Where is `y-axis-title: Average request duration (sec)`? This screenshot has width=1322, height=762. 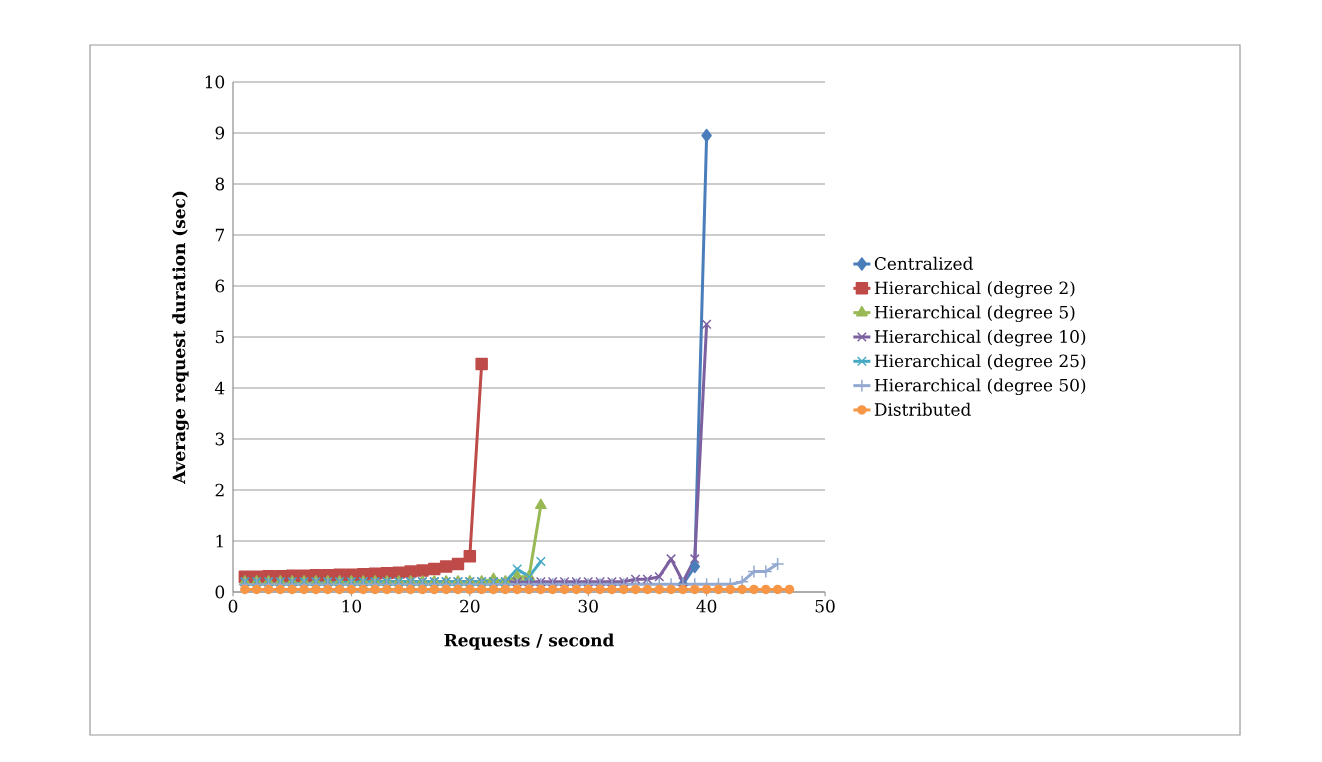
y-axis-title: Average request duration (sec) is located at coordinates (180, 338).